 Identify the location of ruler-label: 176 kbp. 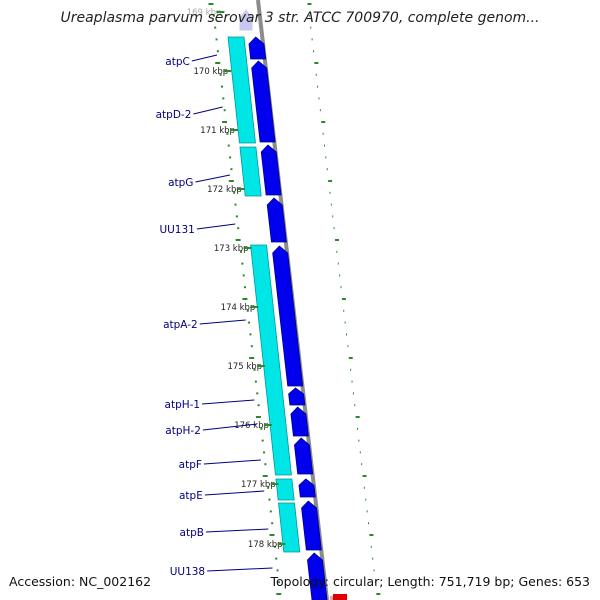
(251, 426).